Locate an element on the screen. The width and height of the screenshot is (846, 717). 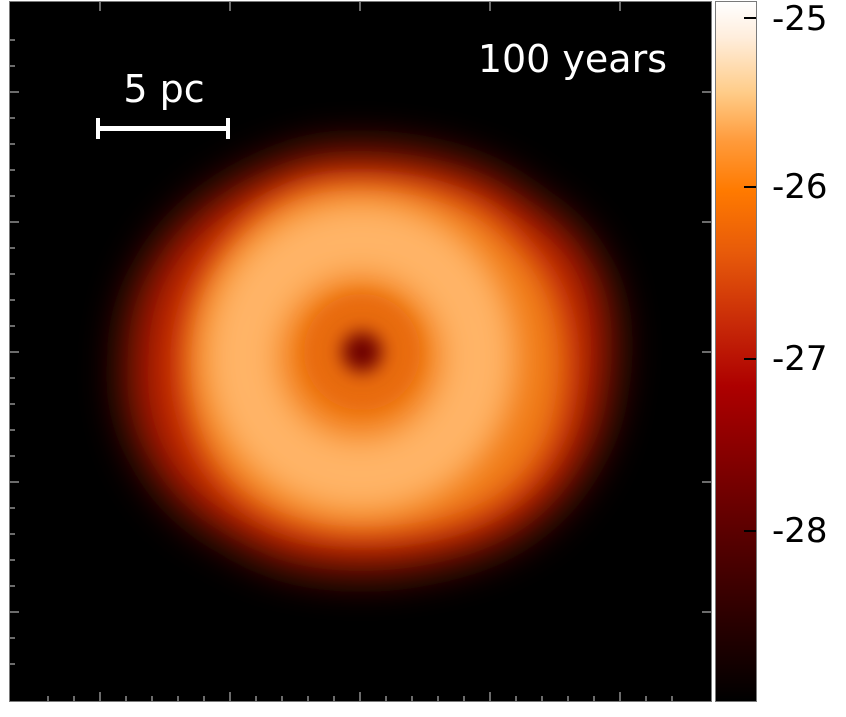
time-label: 100 years is located at coordinates (572, 59).